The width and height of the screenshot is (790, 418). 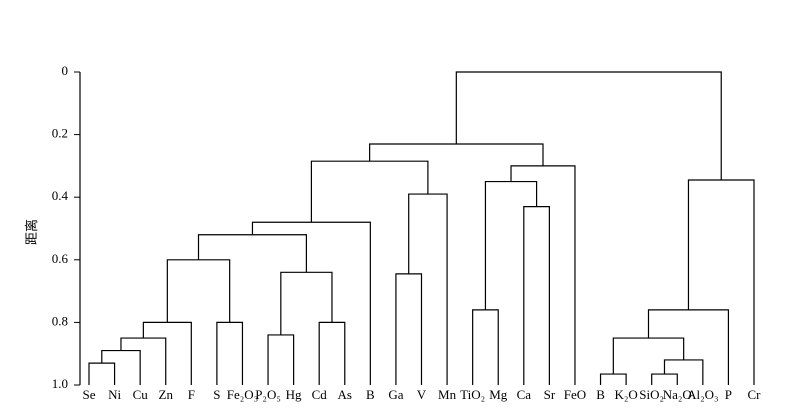 I want to click on leaf-label: Cu, so click(x=141, y=394).